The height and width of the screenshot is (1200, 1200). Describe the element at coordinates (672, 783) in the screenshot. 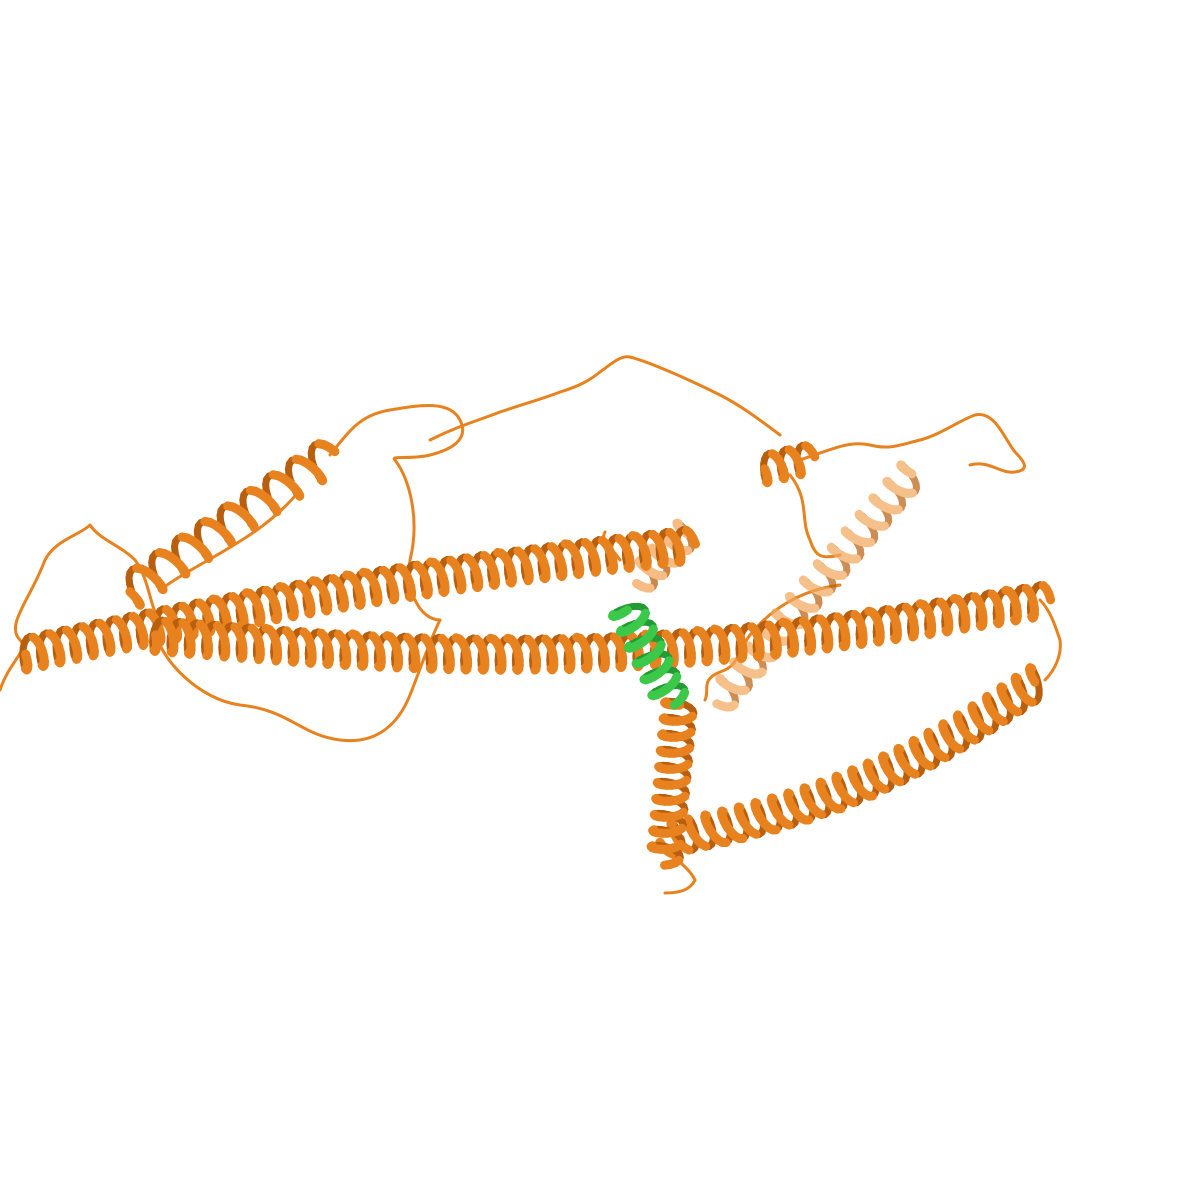

I see `helix-descending` at that location.